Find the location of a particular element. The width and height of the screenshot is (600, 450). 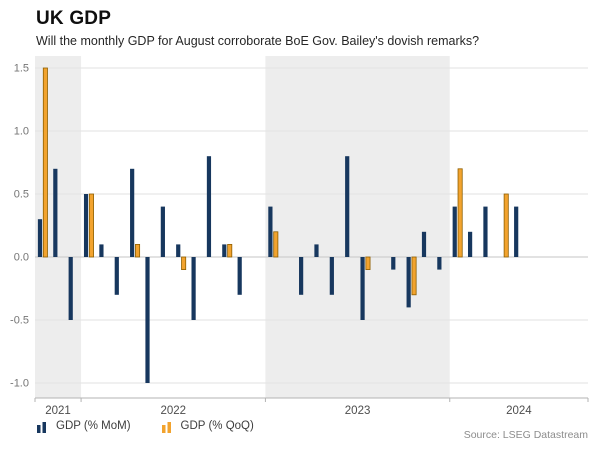

year-band is located at coordinates (58, 227).